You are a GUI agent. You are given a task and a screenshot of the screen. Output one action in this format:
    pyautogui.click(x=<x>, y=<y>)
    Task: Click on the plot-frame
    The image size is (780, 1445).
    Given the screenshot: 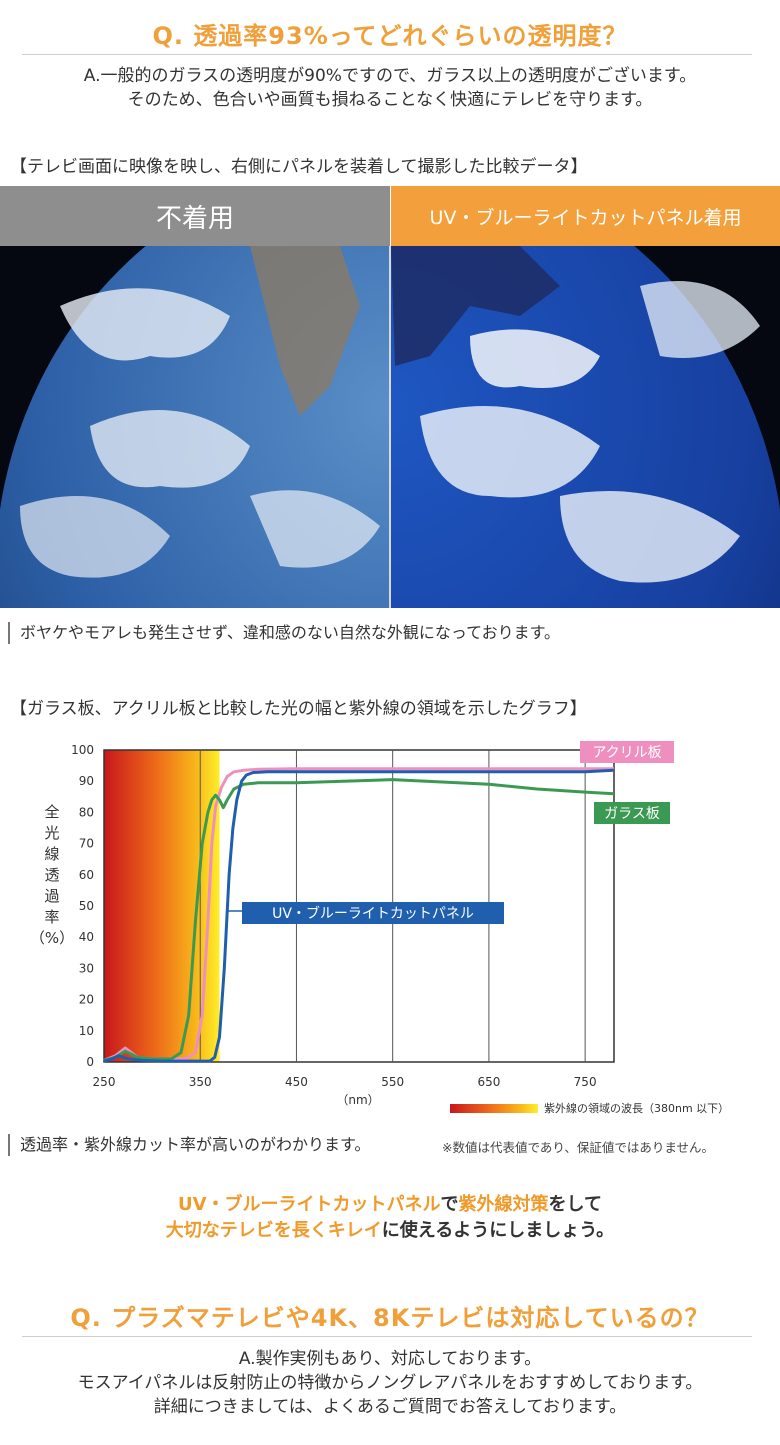 What is the action you would take?
    pyautogui.click(x=359, y=906)
    